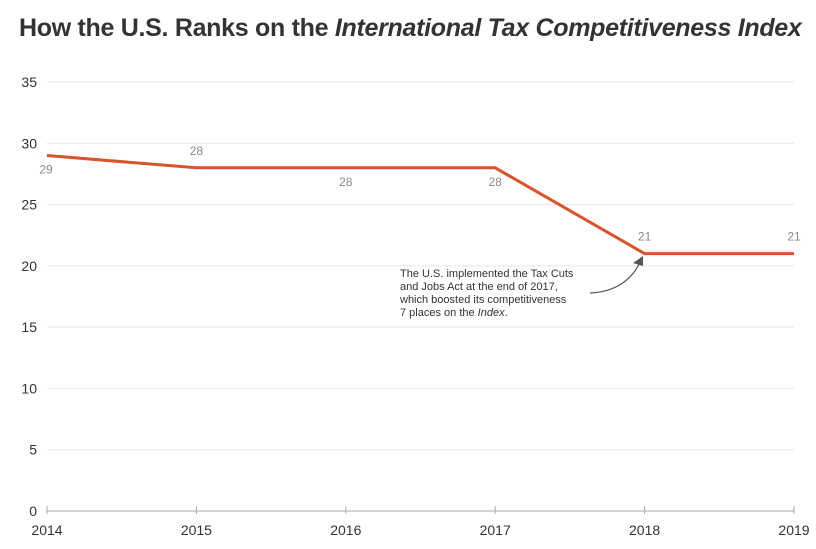 The image size is (816, 549). Describe the element at coordinates (29, 82) in the screenshot. I see `y-tick-label: 35` at that location.